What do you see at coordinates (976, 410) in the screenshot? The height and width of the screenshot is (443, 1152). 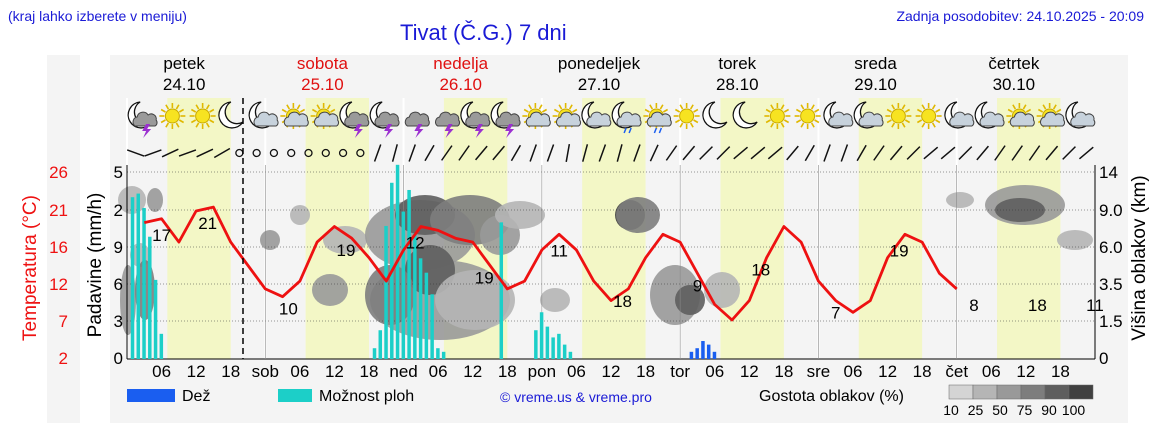 I see `density-step-label: 25` at bounding box center [976, 410].